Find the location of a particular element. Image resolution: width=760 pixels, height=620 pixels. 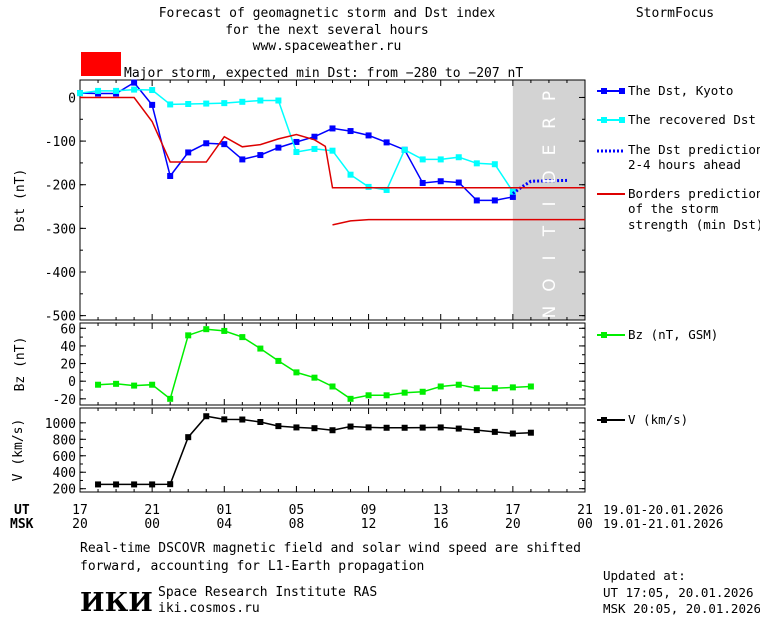

ut-tick-label: 21 is located at coordinates (585, 510).